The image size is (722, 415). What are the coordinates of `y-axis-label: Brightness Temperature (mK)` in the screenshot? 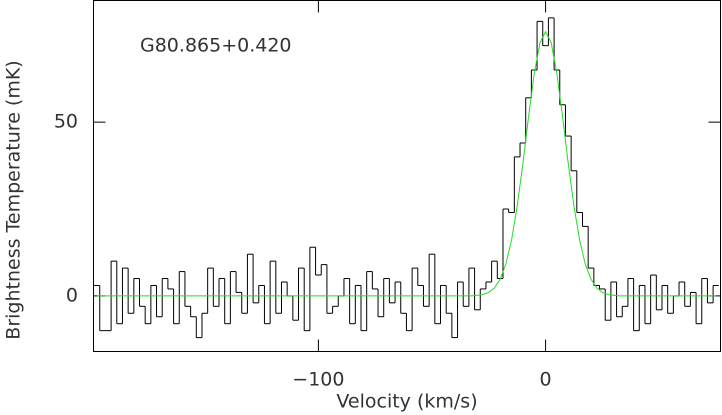 It's located at (14, 199).